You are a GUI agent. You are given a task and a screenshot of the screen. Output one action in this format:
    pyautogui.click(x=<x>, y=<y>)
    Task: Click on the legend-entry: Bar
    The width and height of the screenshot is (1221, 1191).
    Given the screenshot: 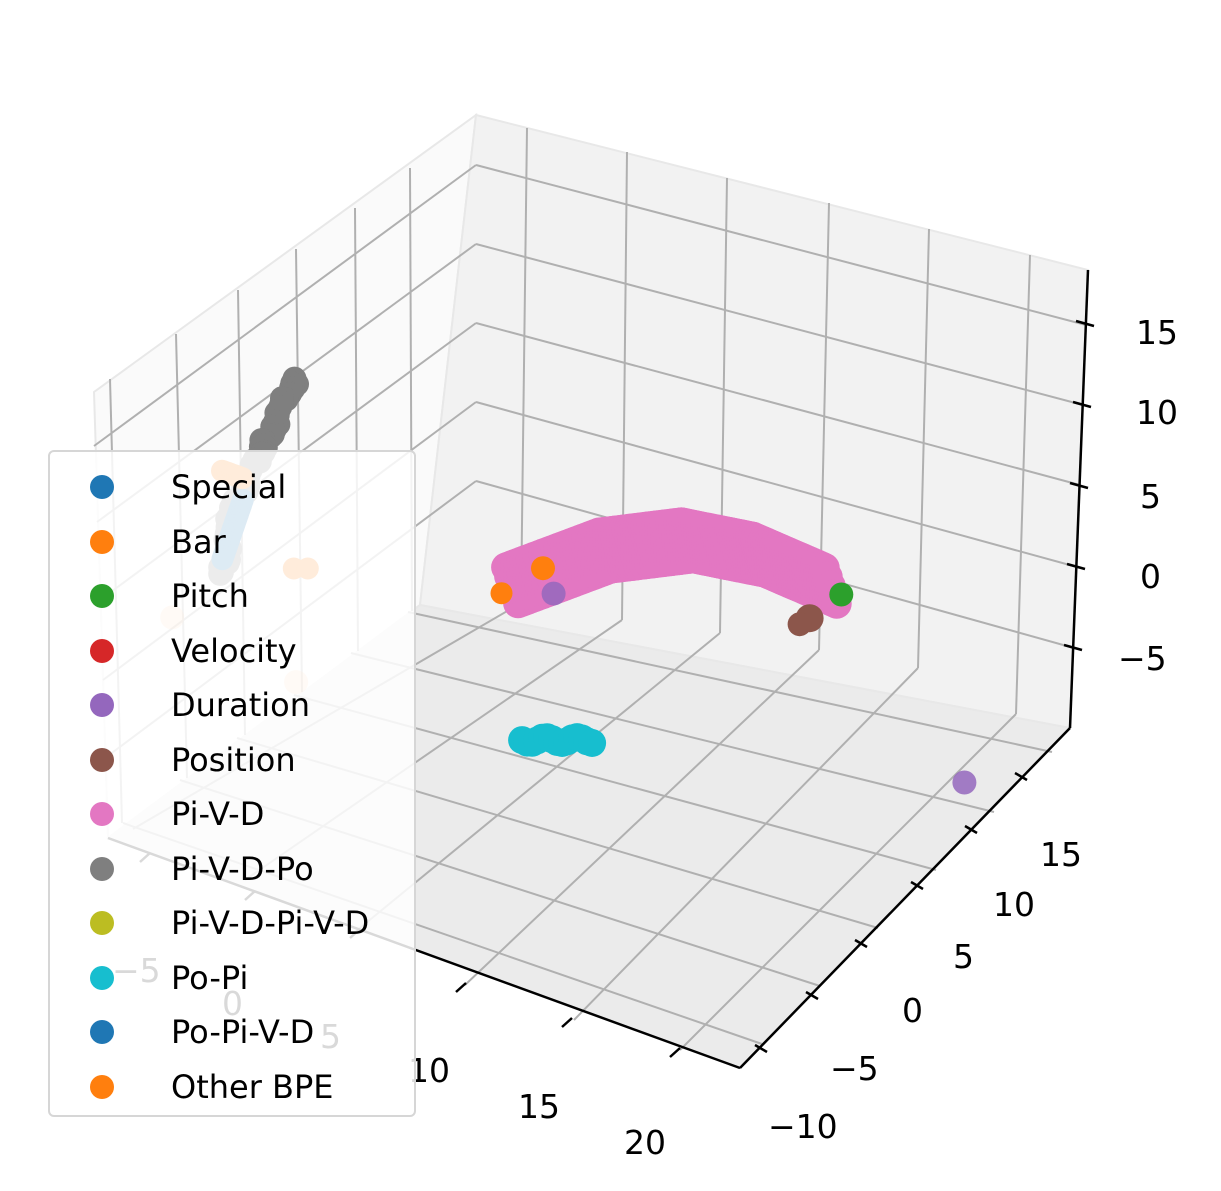 What is the action you would take?
    pyautogui.click(x=232, y=542)
    